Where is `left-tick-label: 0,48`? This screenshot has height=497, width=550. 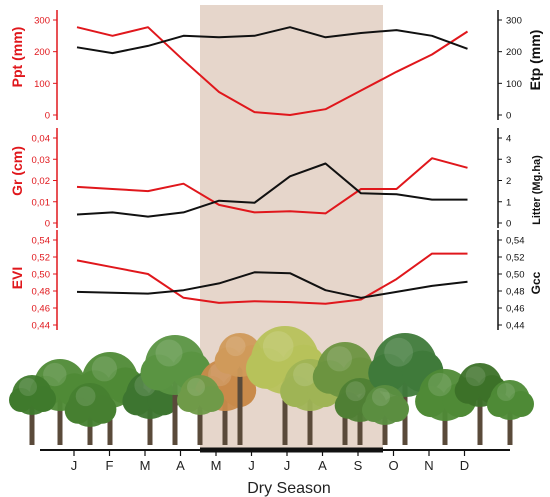
left-tick-label: 0,48 is located at coordinates (41, 292).